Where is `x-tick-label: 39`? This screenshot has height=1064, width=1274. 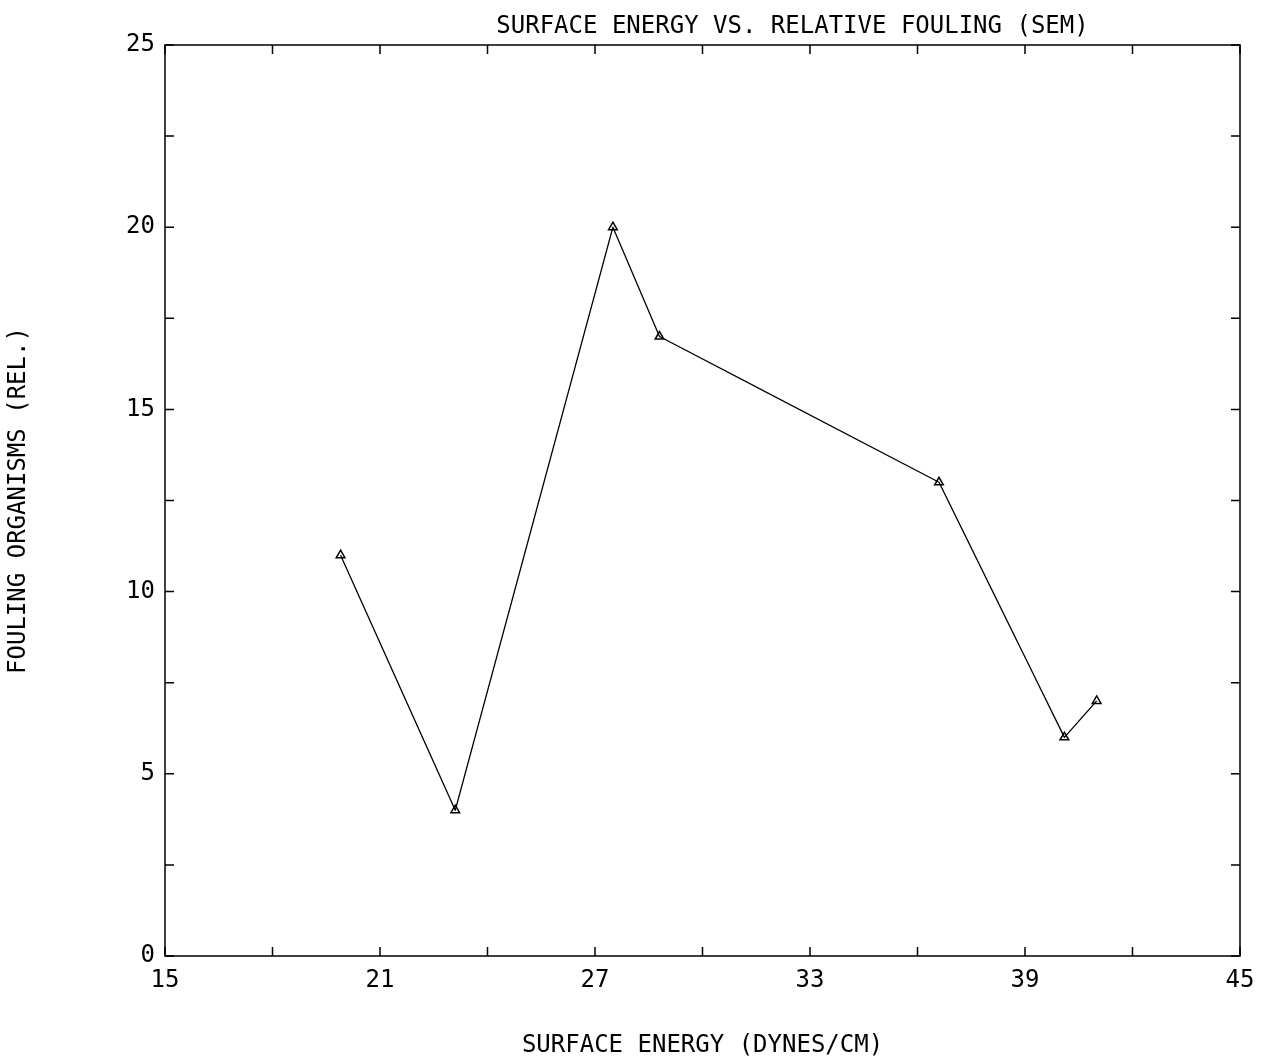 x-tick-label: 39 is located at coordinates (1025, 978).